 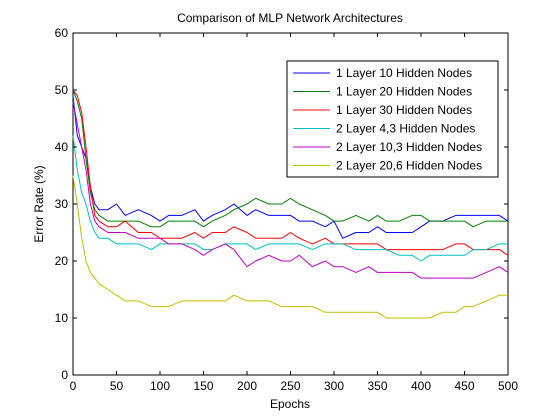 What do you see at coordinates (39, 203) in the screenshot?
I see `y-axis-label: Error Rate (%)` at bounding box center [39, 203].